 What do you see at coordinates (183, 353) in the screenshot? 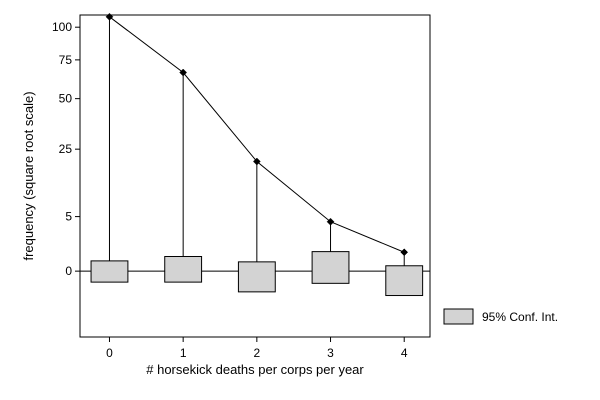
I see `x-tick-label-1: 1` at bounding box center [183, 353].